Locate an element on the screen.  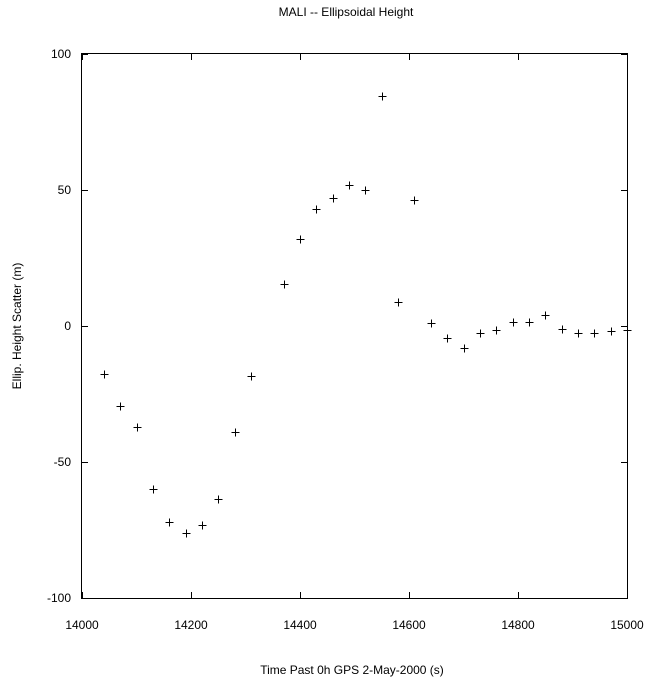
x-tick-label: 14800 is located at coordinates (518, 625).